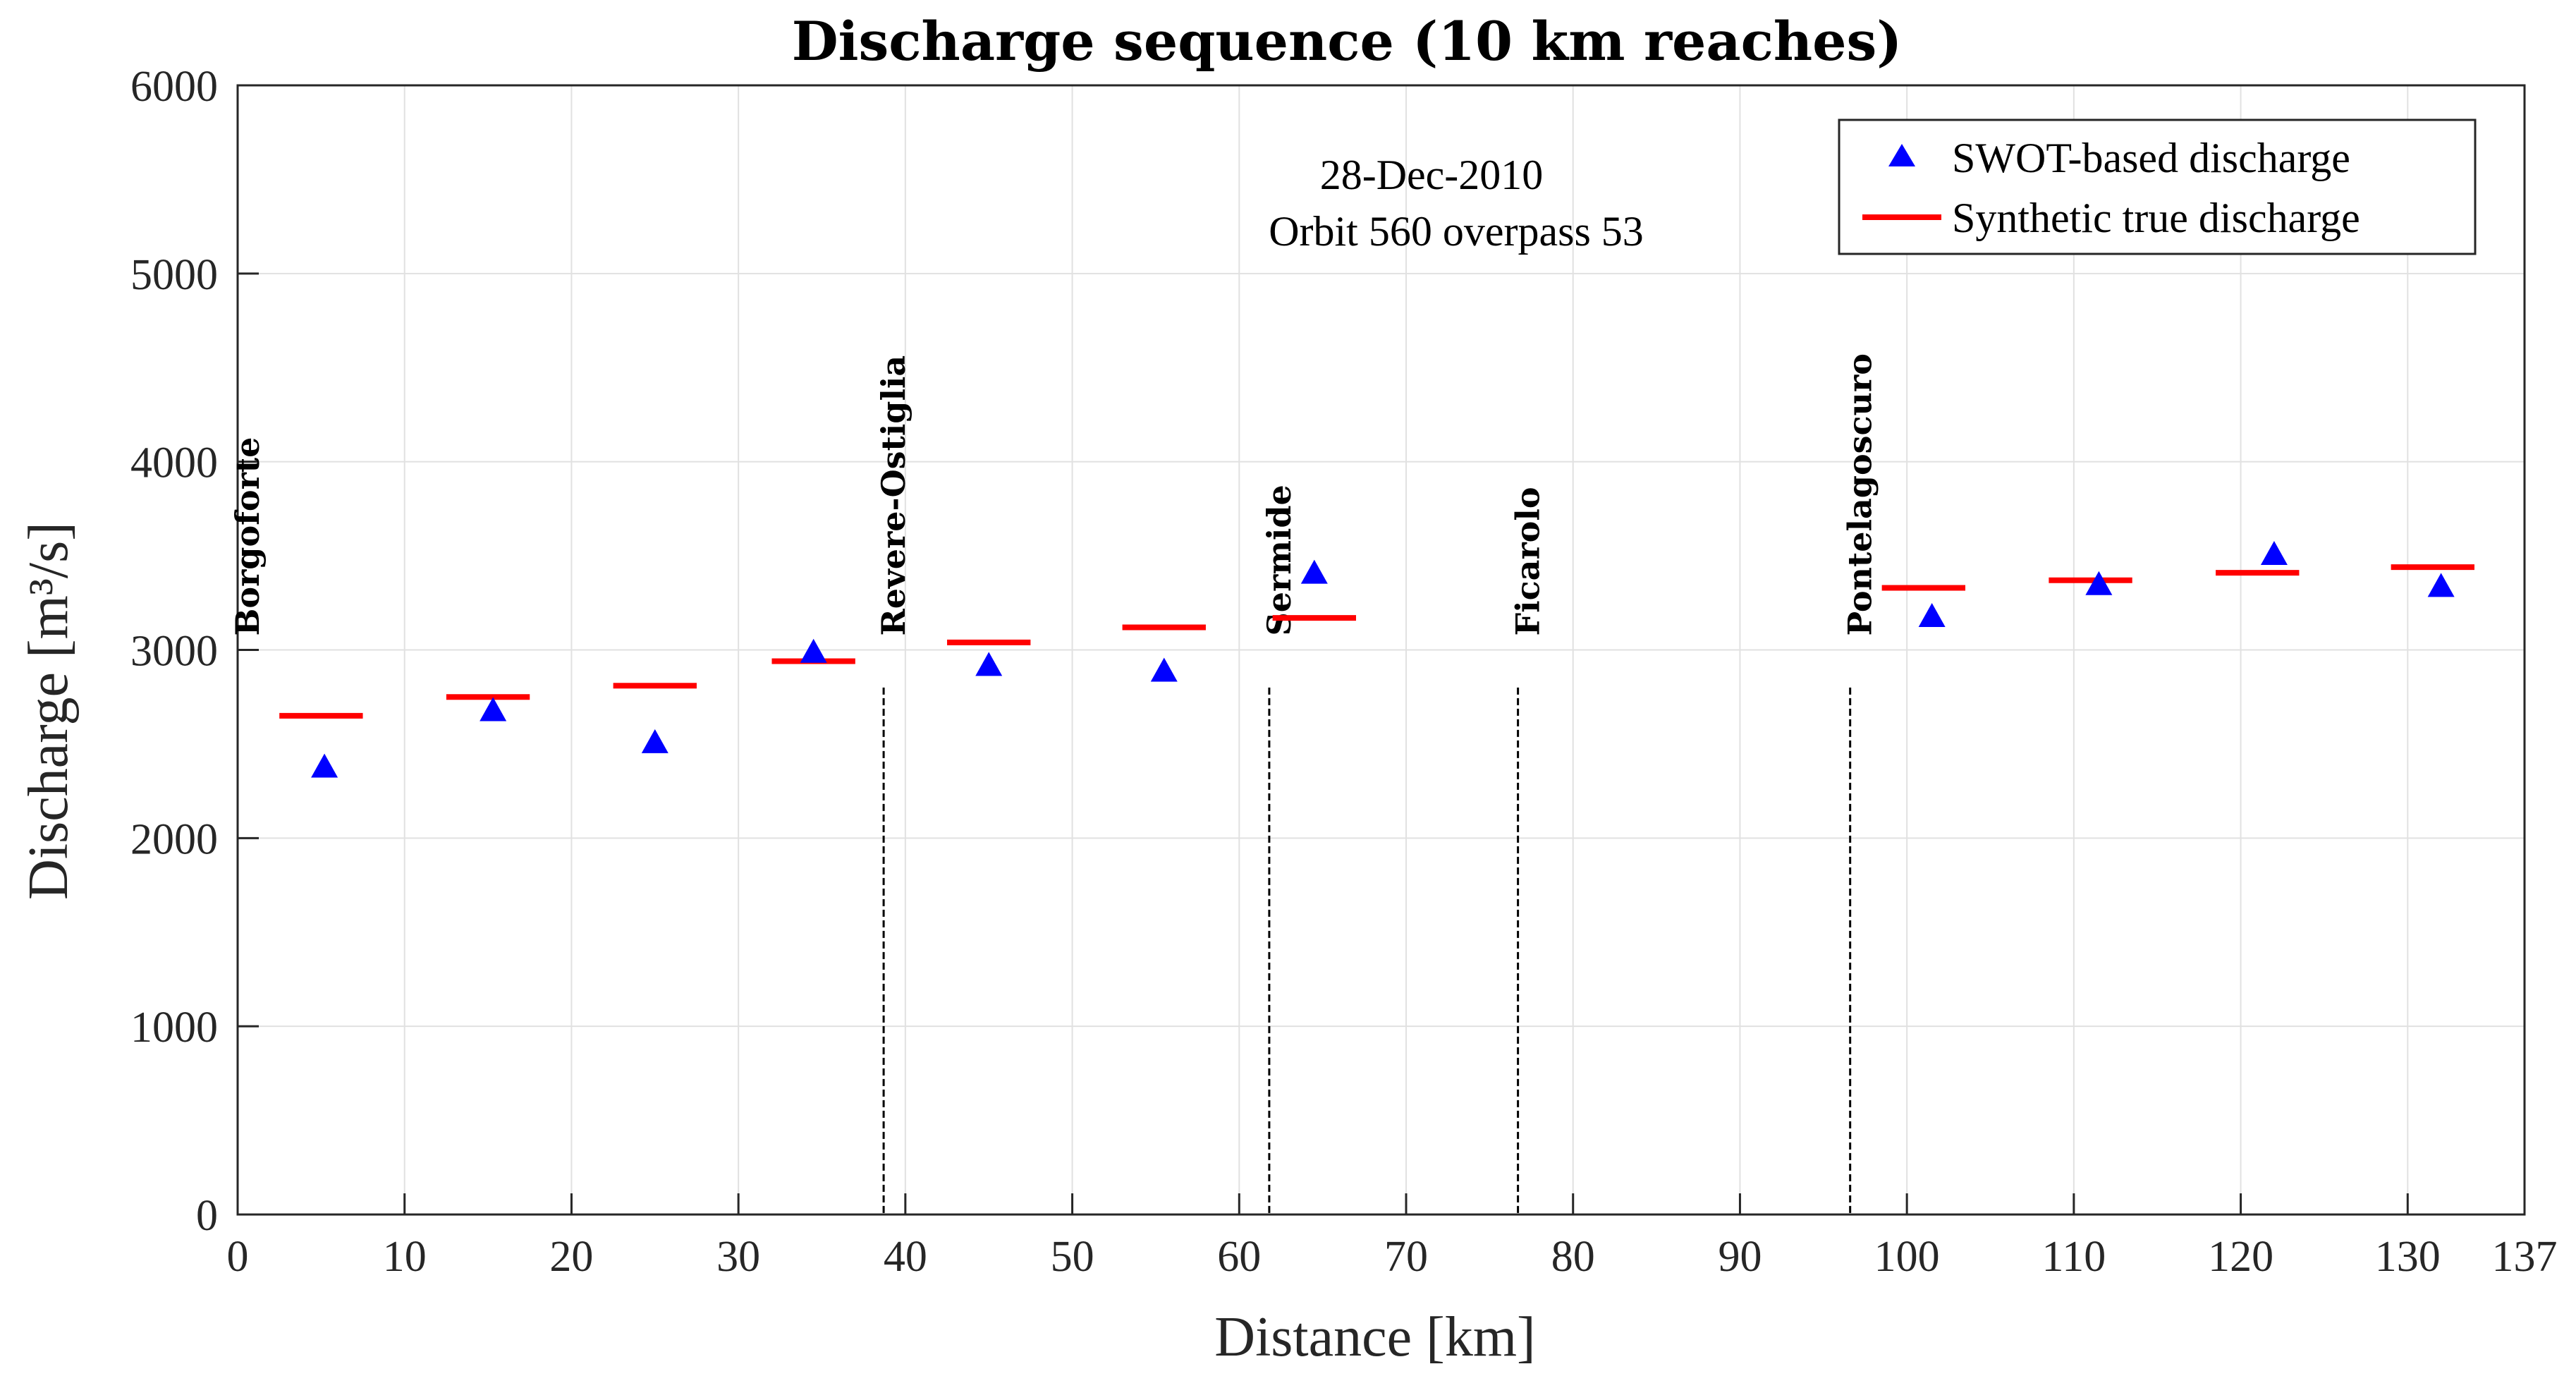 This screenshot has width=2576, height=1388. I want to click on x-tick-label: 50, so click(1072, 1257).